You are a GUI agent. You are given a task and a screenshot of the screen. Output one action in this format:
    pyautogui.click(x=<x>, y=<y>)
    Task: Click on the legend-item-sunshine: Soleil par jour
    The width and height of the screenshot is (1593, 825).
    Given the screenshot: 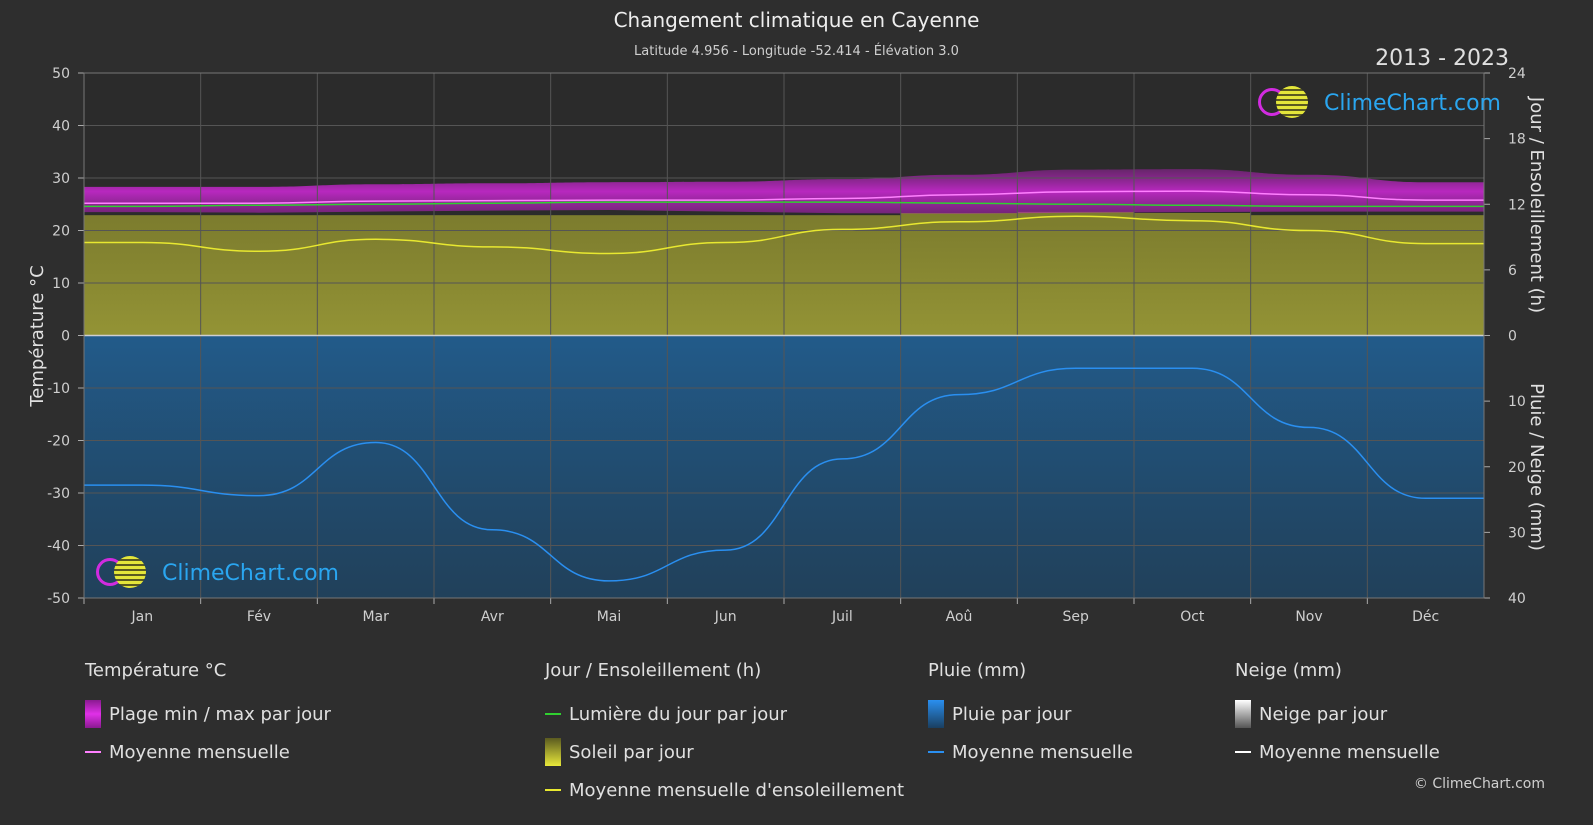 What is the action you would take?
    pyautogui.click(x=724, y=752)
    